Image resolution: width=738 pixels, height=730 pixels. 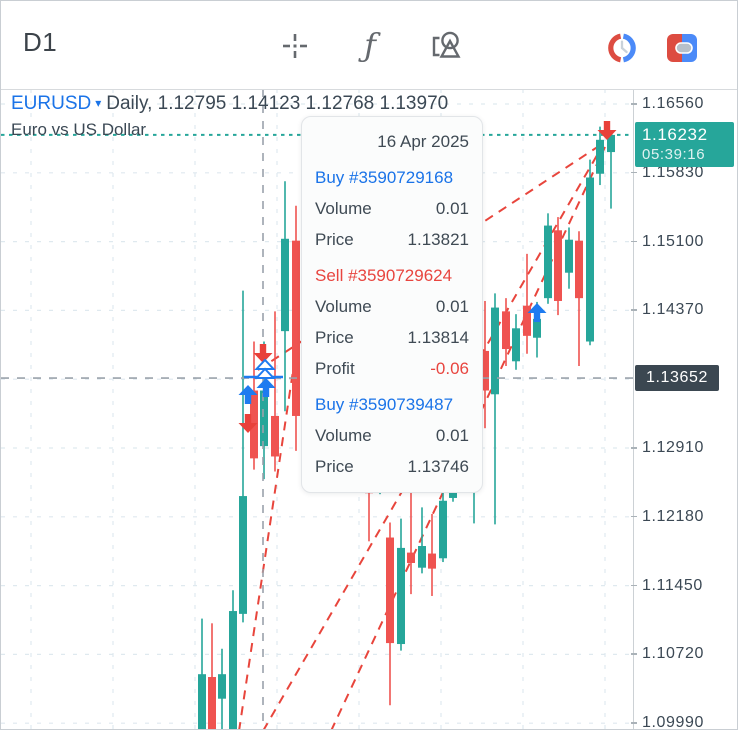 I want to click on tooltip-date: 16 Apr 2025, so click(x=423, y=141).